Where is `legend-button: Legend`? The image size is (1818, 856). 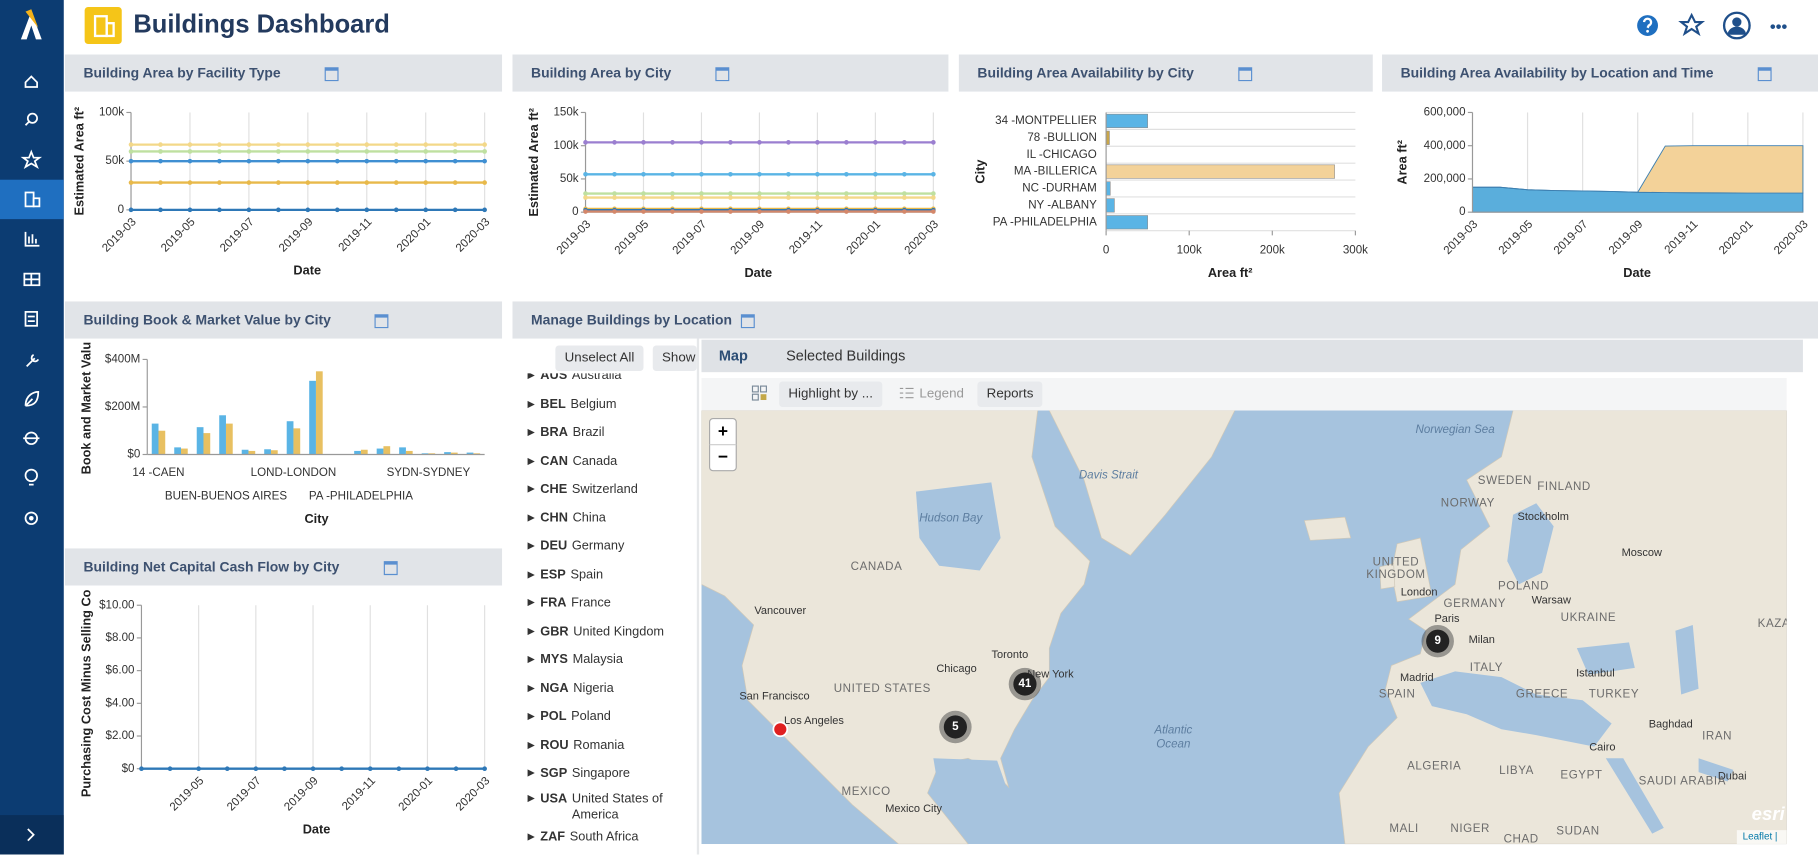 legend-button: Legend is located at coordinates (941, 394).